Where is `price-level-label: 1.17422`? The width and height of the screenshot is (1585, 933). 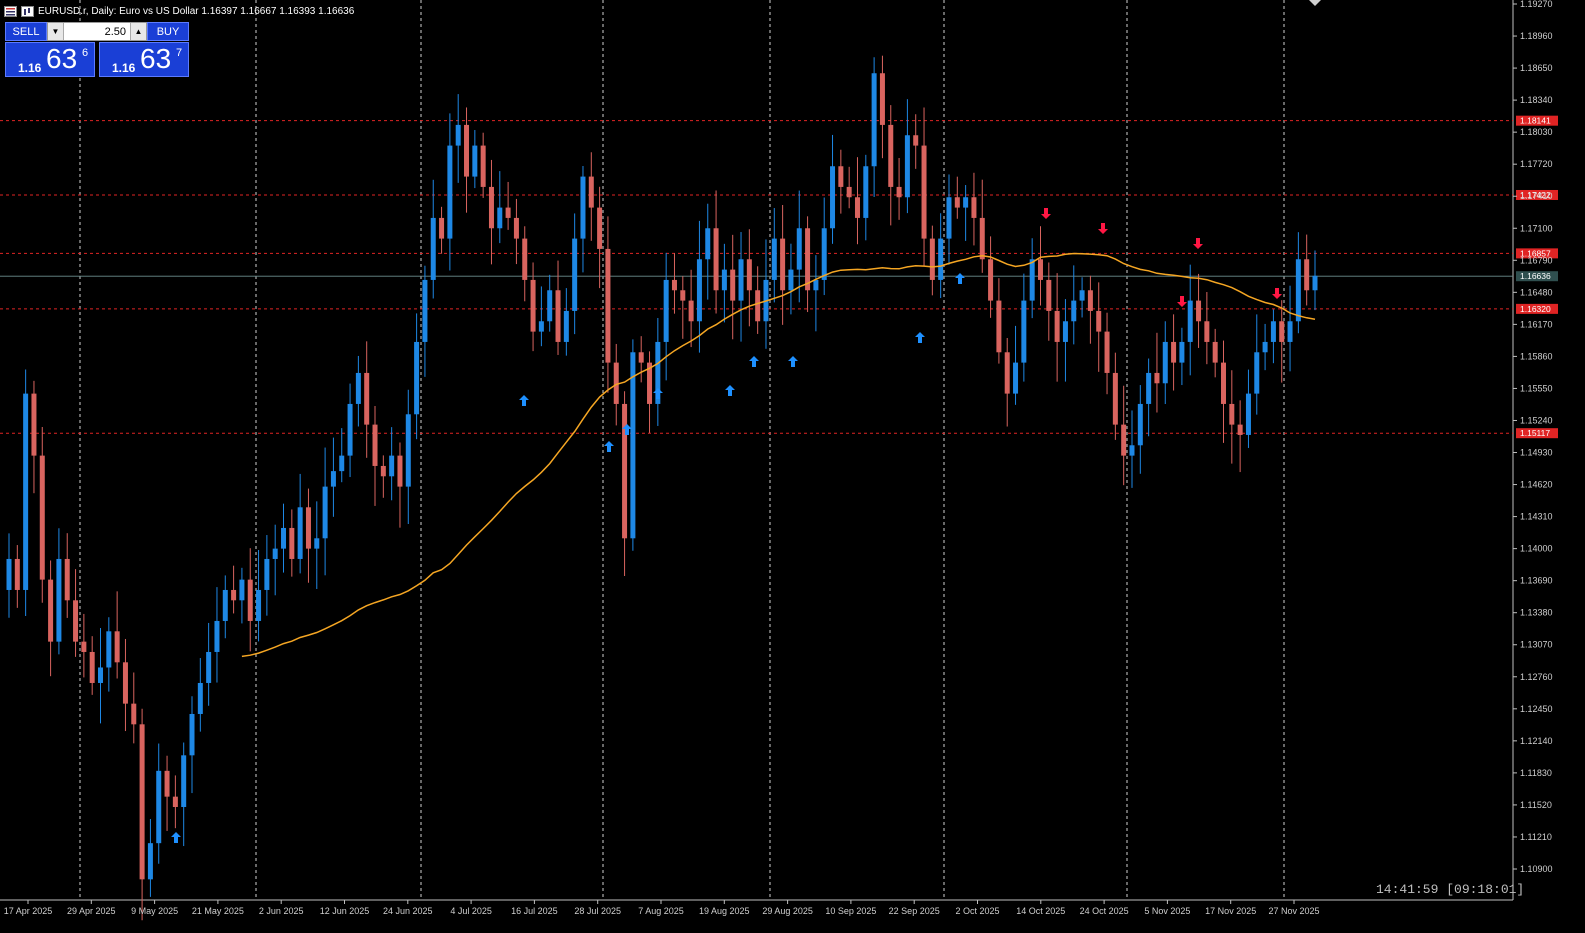
price-level-label: 1.17422 is located at coordinates (1535, 195).